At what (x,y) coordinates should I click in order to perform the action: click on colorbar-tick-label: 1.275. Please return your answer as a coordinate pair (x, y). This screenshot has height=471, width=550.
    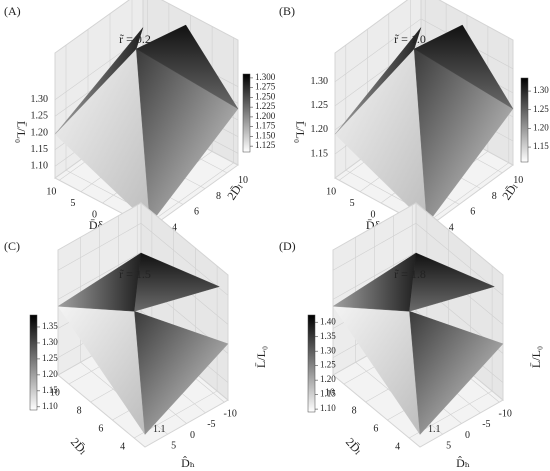
    Looking at the image, I should click on (265, 87).